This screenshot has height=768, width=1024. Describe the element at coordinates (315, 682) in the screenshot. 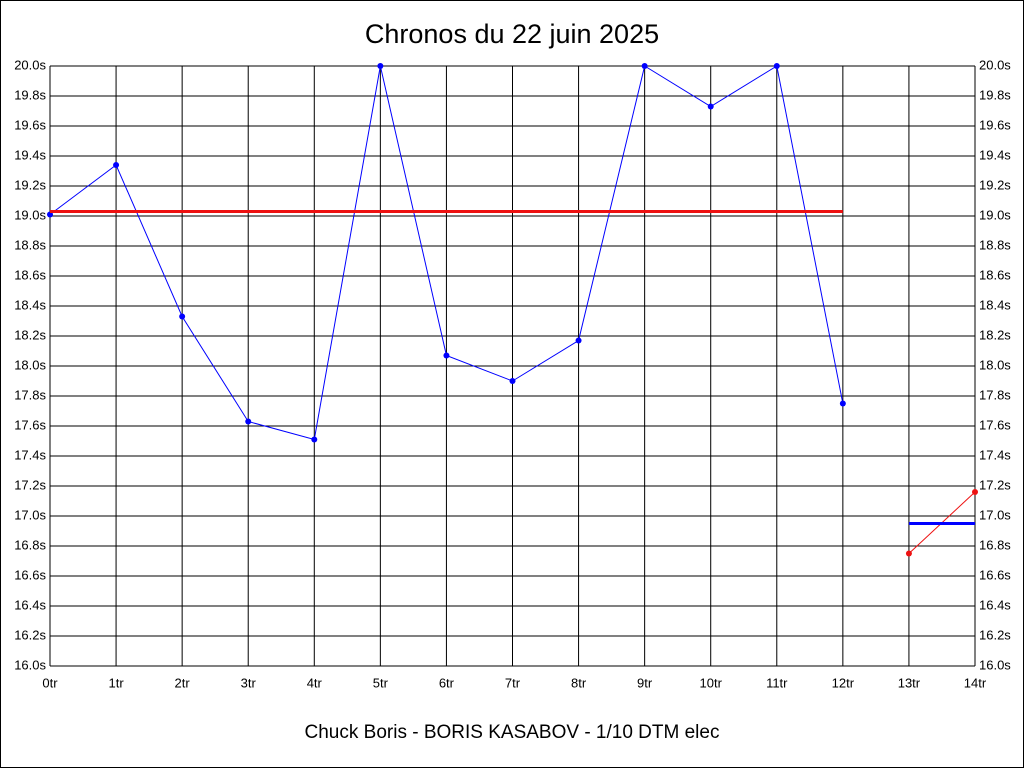

I see `x-tick-label: 4tr` at that location.